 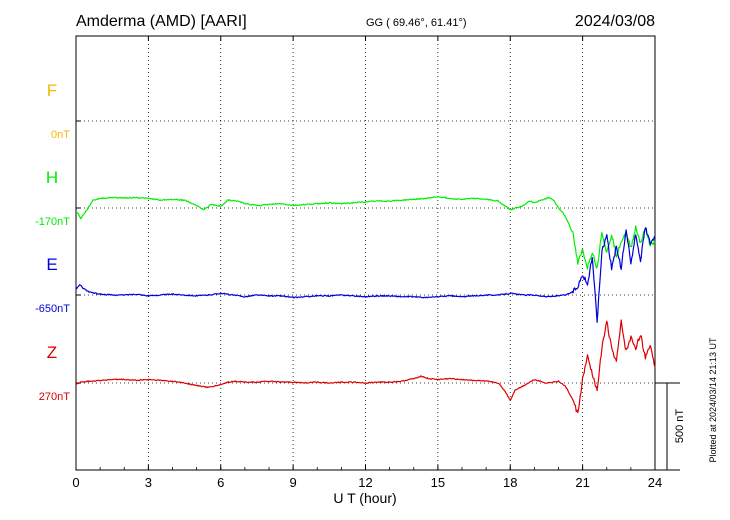 I want to click on series-name-e: E, so click(x=51, y=264).